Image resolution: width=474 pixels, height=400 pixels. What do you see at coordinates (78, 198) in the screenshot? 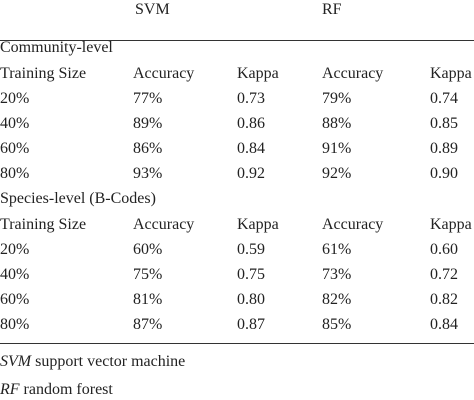
I see `section-title: Species-level (B-Codes)` at bounding box center [78, 198].